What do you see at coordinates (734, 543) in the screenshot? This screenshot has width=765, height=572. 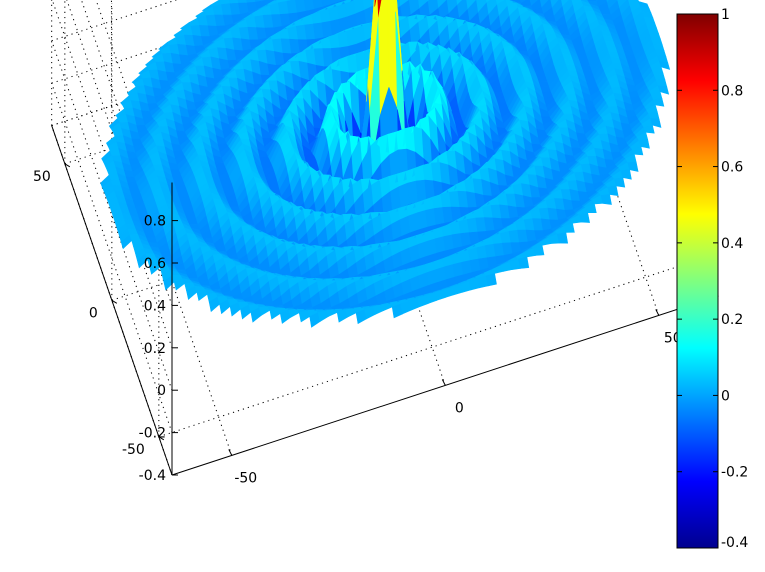 I see `colorbar-tick-label: -0.4` at bounding box center [734, 543].